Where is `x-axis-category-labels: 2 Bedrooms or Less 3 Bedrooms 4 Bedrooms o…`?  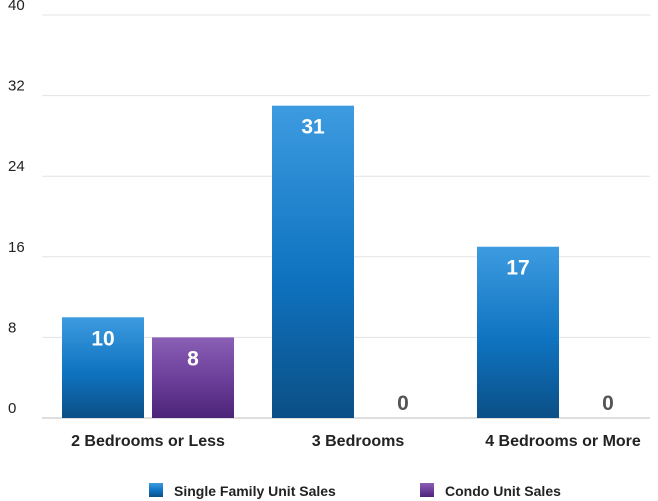 x-axis-category-labels: 2 Bedrooms or Less 3 Bedrooms 4 Bedrooms o… is located at coordinates (356, 441).